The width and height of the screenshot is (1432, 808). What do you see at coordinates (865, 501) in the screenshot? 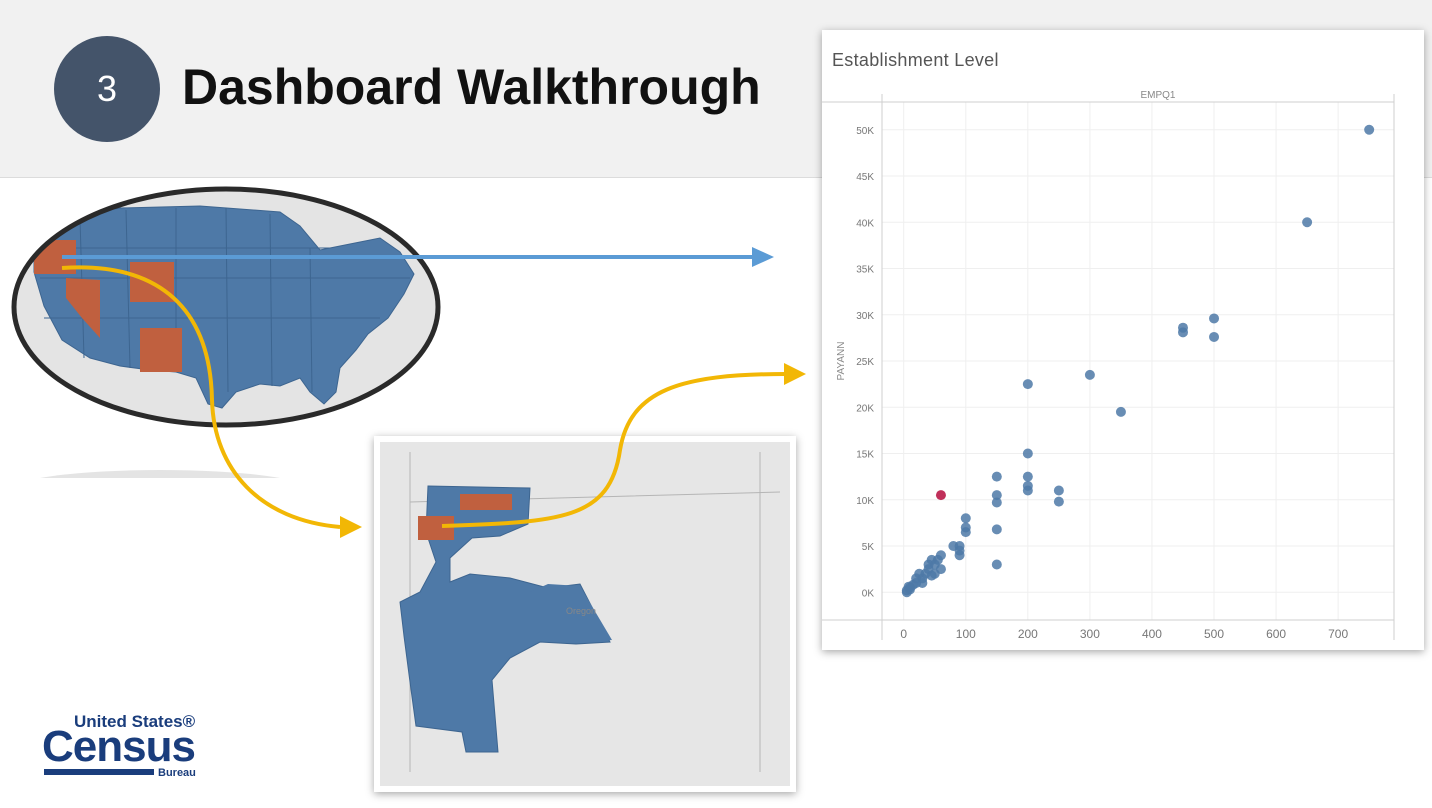
I see `y-tick-label: 10K` at bounding box center [865, 501].